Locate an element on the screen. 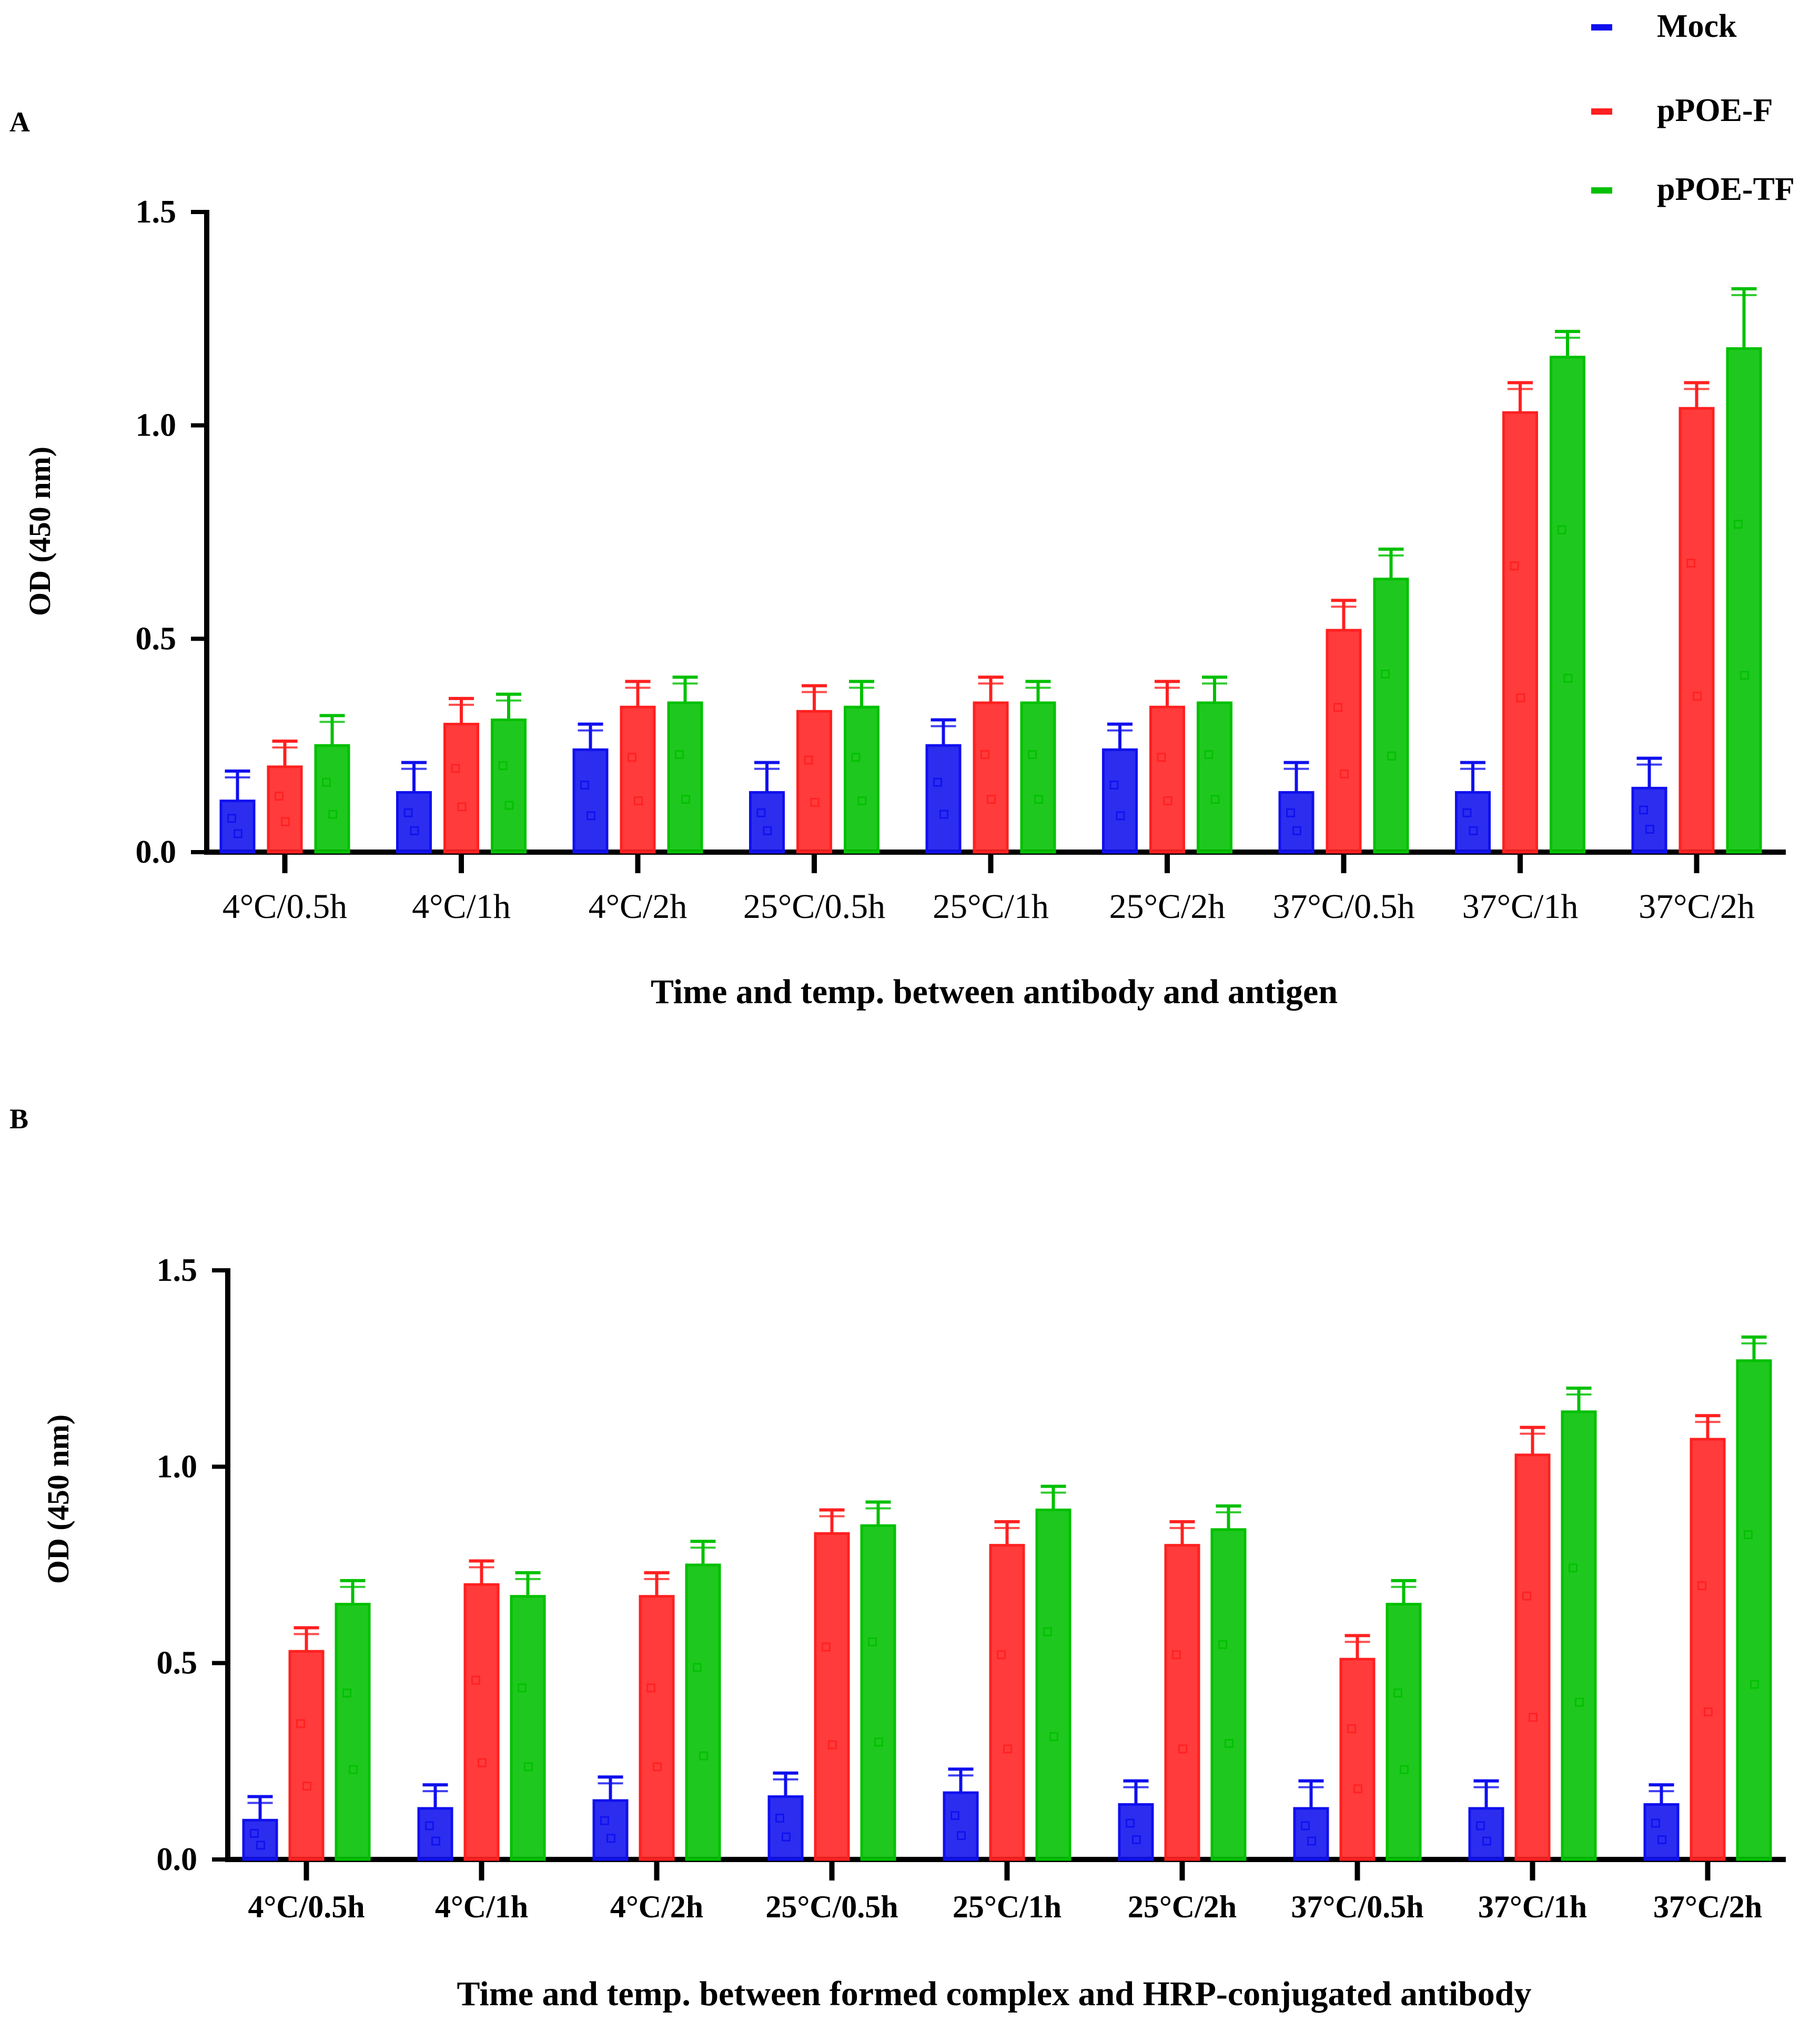 Image resolution: width=1820 pixels, height=2022 pixels. y-tick-label: 1.5 is located at coordinates (177, 1270).